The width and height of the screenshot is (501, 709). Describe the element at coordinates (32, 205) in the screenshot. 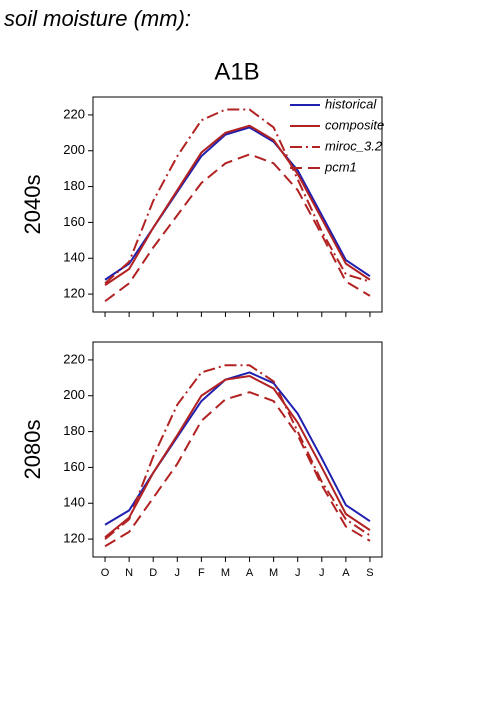

I see `y-axis-label: 2040s` at that location.